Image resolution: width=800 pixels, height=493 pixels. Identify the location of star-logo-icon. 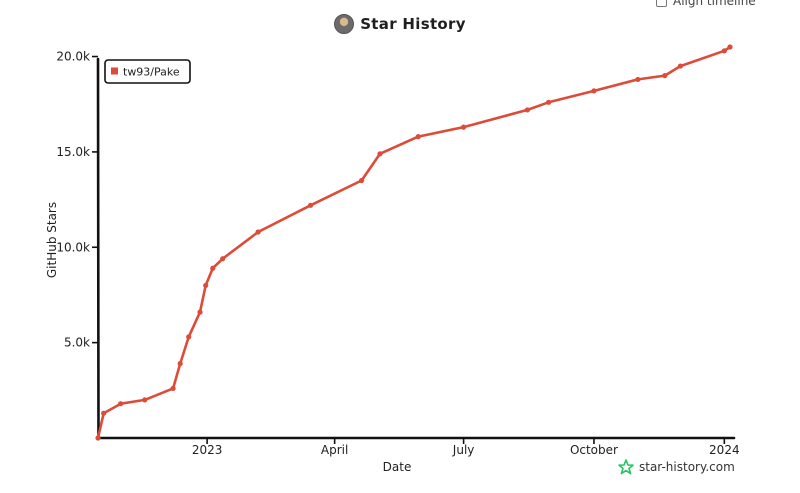
(626, 467).